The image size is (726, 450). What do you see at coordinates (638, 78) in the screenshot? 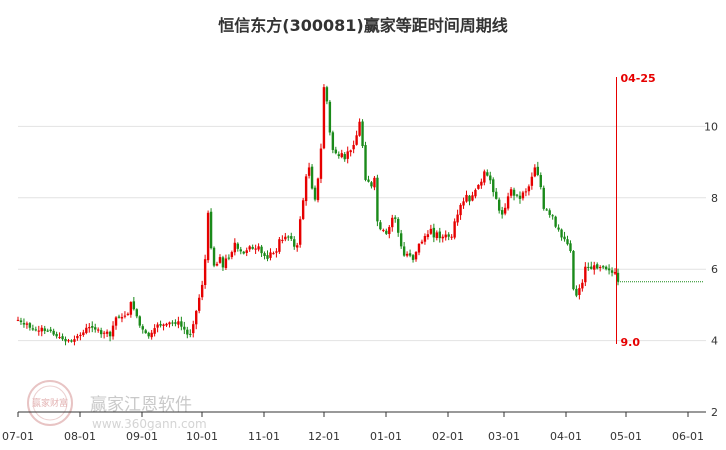
I see `cycle-date-label: 04-25` at bounding box center [638, 78].